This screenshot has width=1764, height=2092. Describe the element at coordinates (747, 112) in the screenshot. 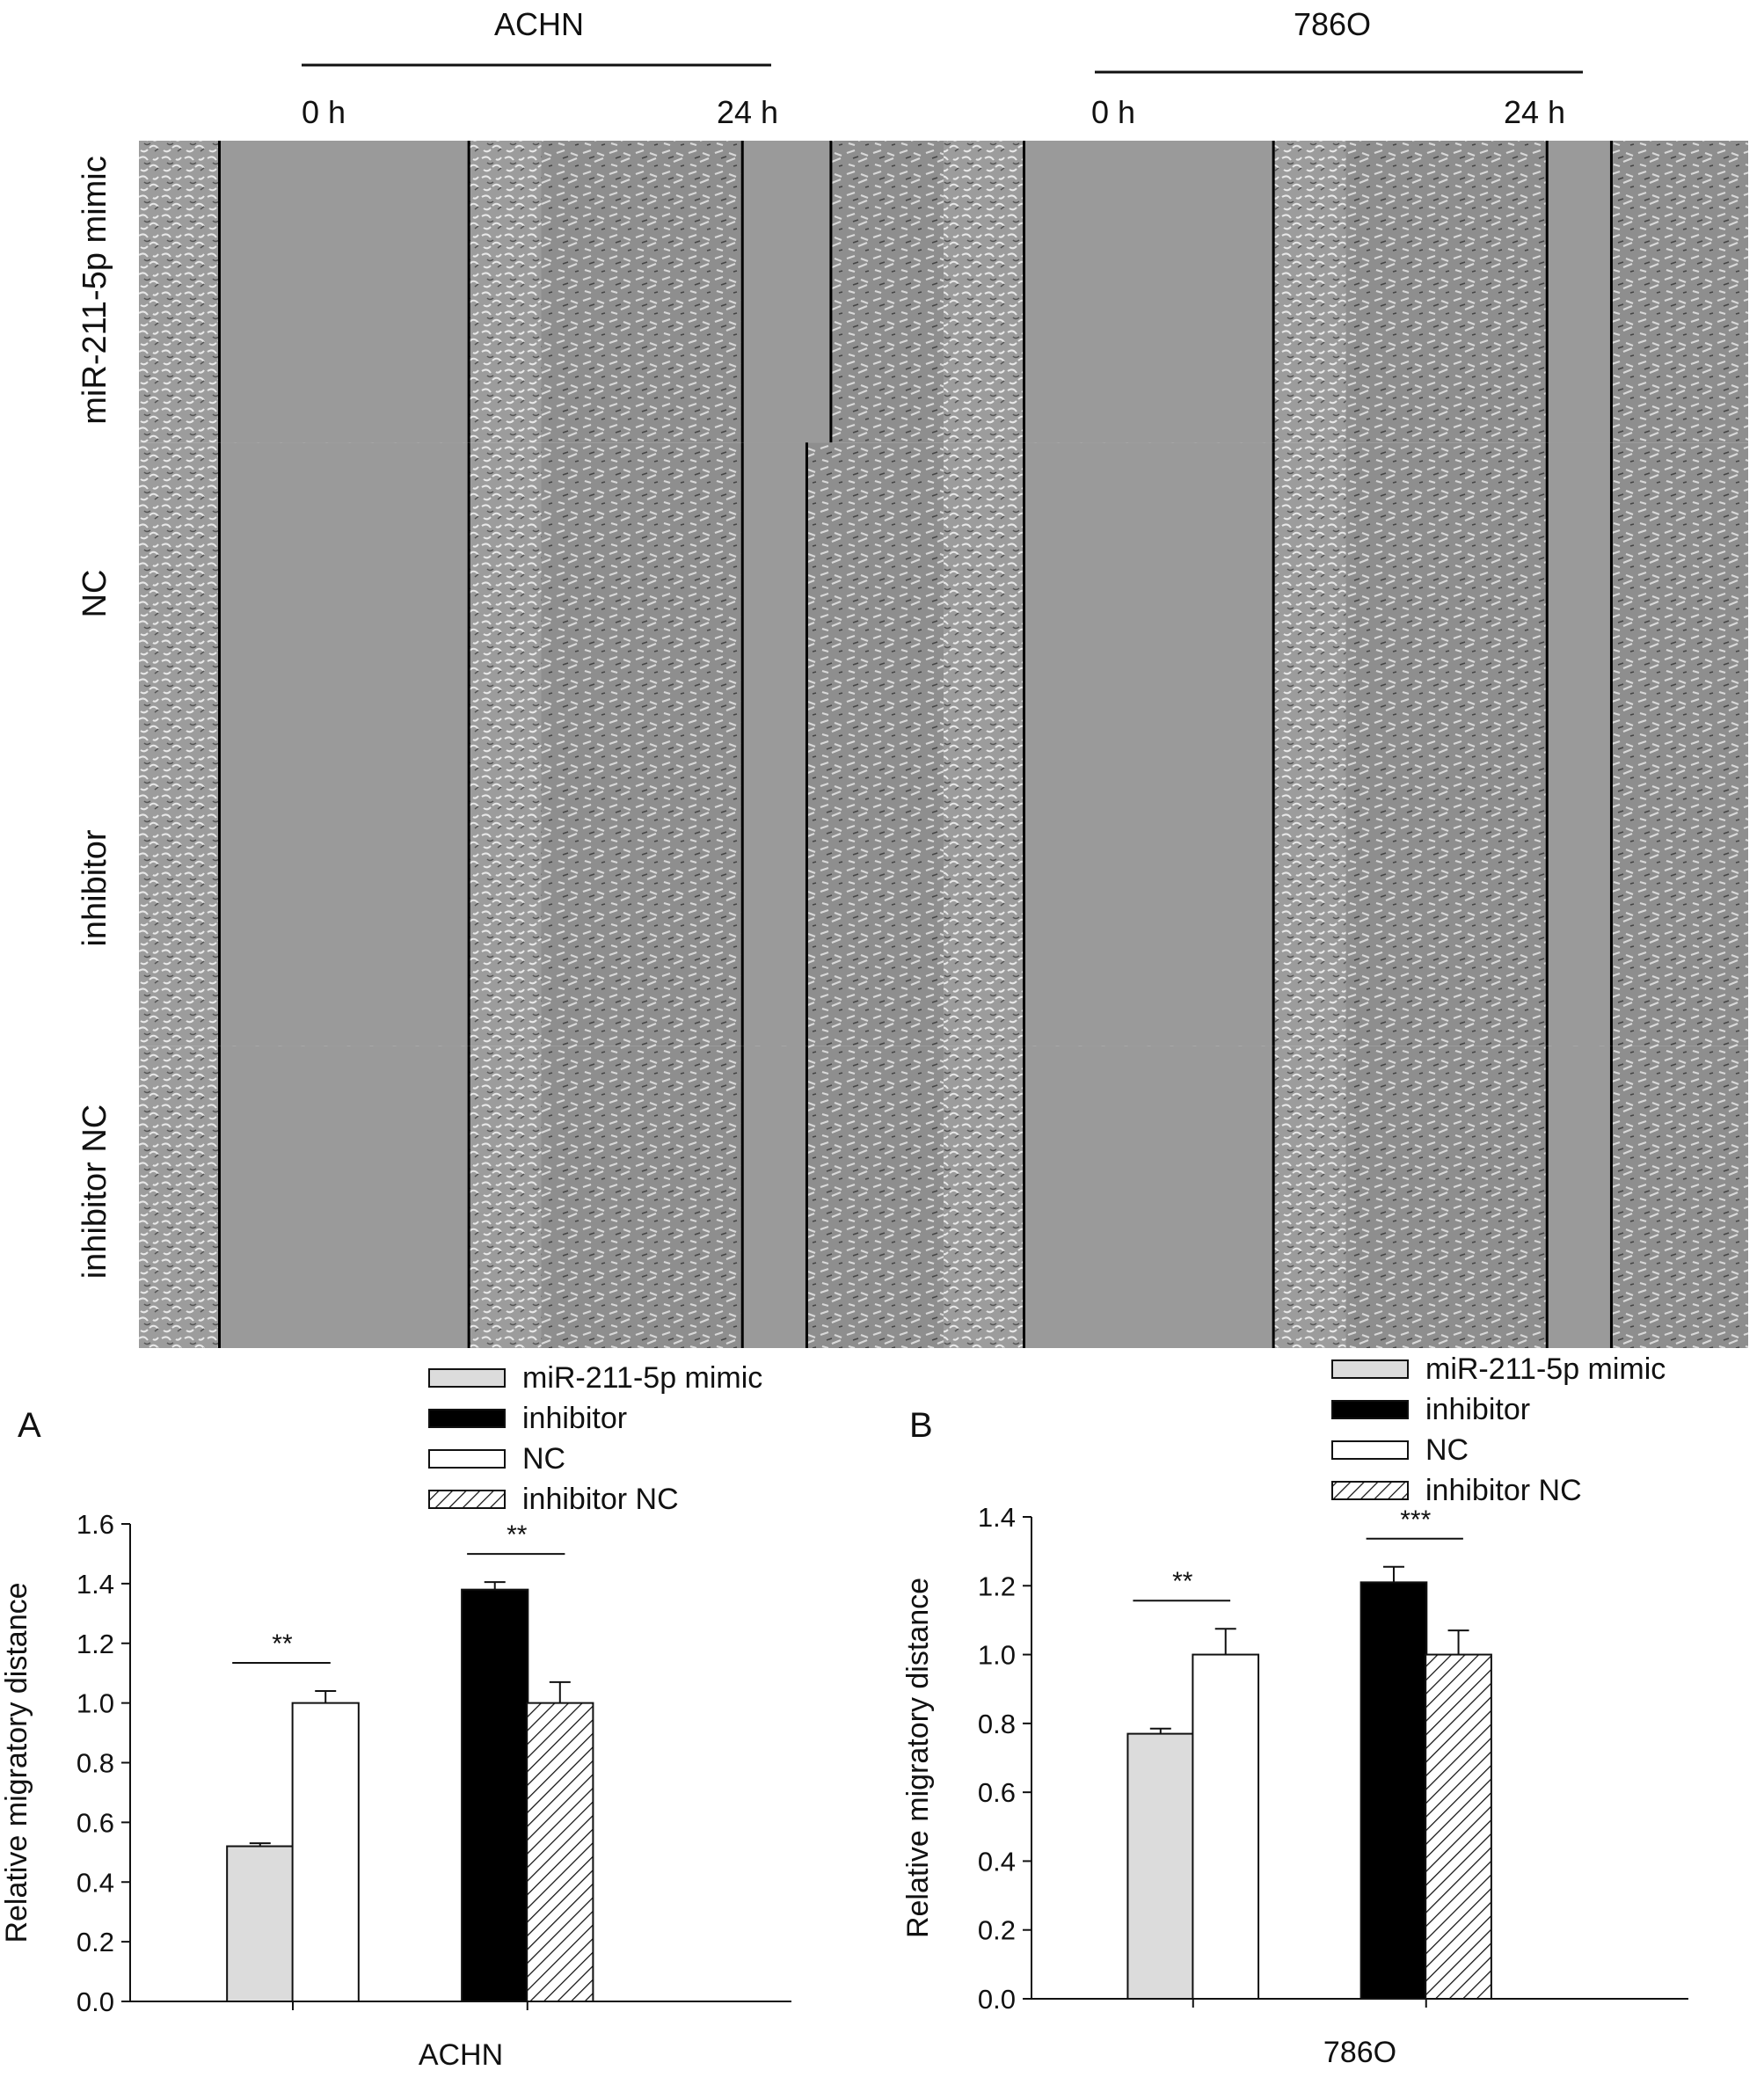

I see `time-label-achn-24h: 24 h` at that location.